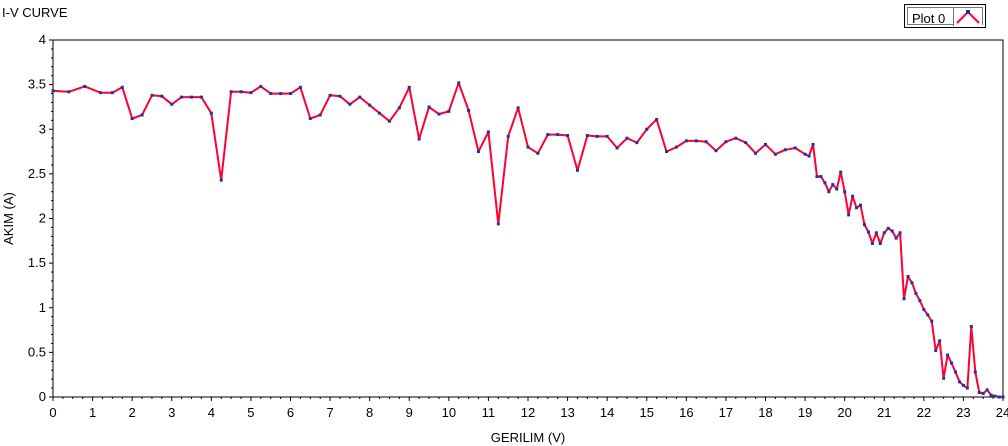 Image resolution: width=1008 pixels, height=446 pixels. What do you see at coordinates (726, 412) in the screenshot?
I see `x-tick-label: 17` at bounding box center [726, 412].